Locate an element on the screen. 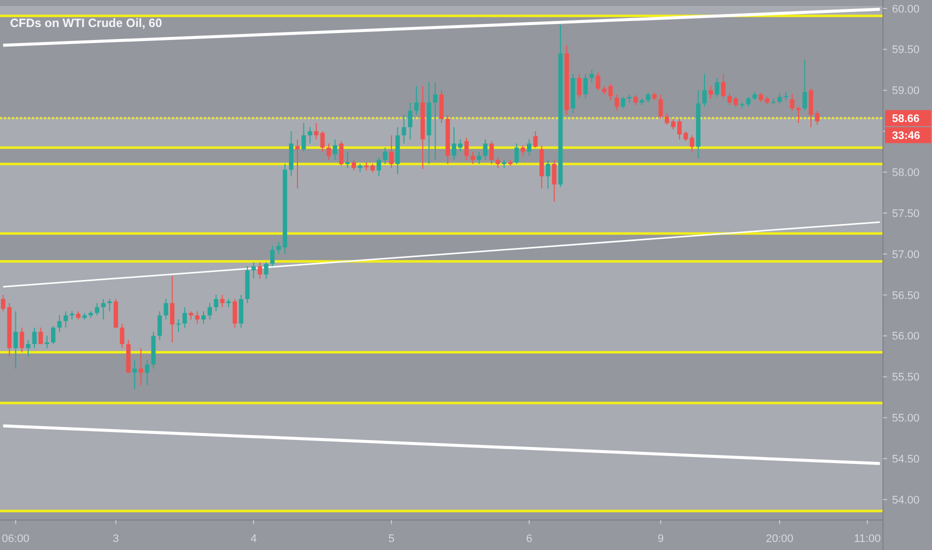 This screenshot has height=550, width=932. y-tick-label: 60.00 is located at coordinates (906, 9).